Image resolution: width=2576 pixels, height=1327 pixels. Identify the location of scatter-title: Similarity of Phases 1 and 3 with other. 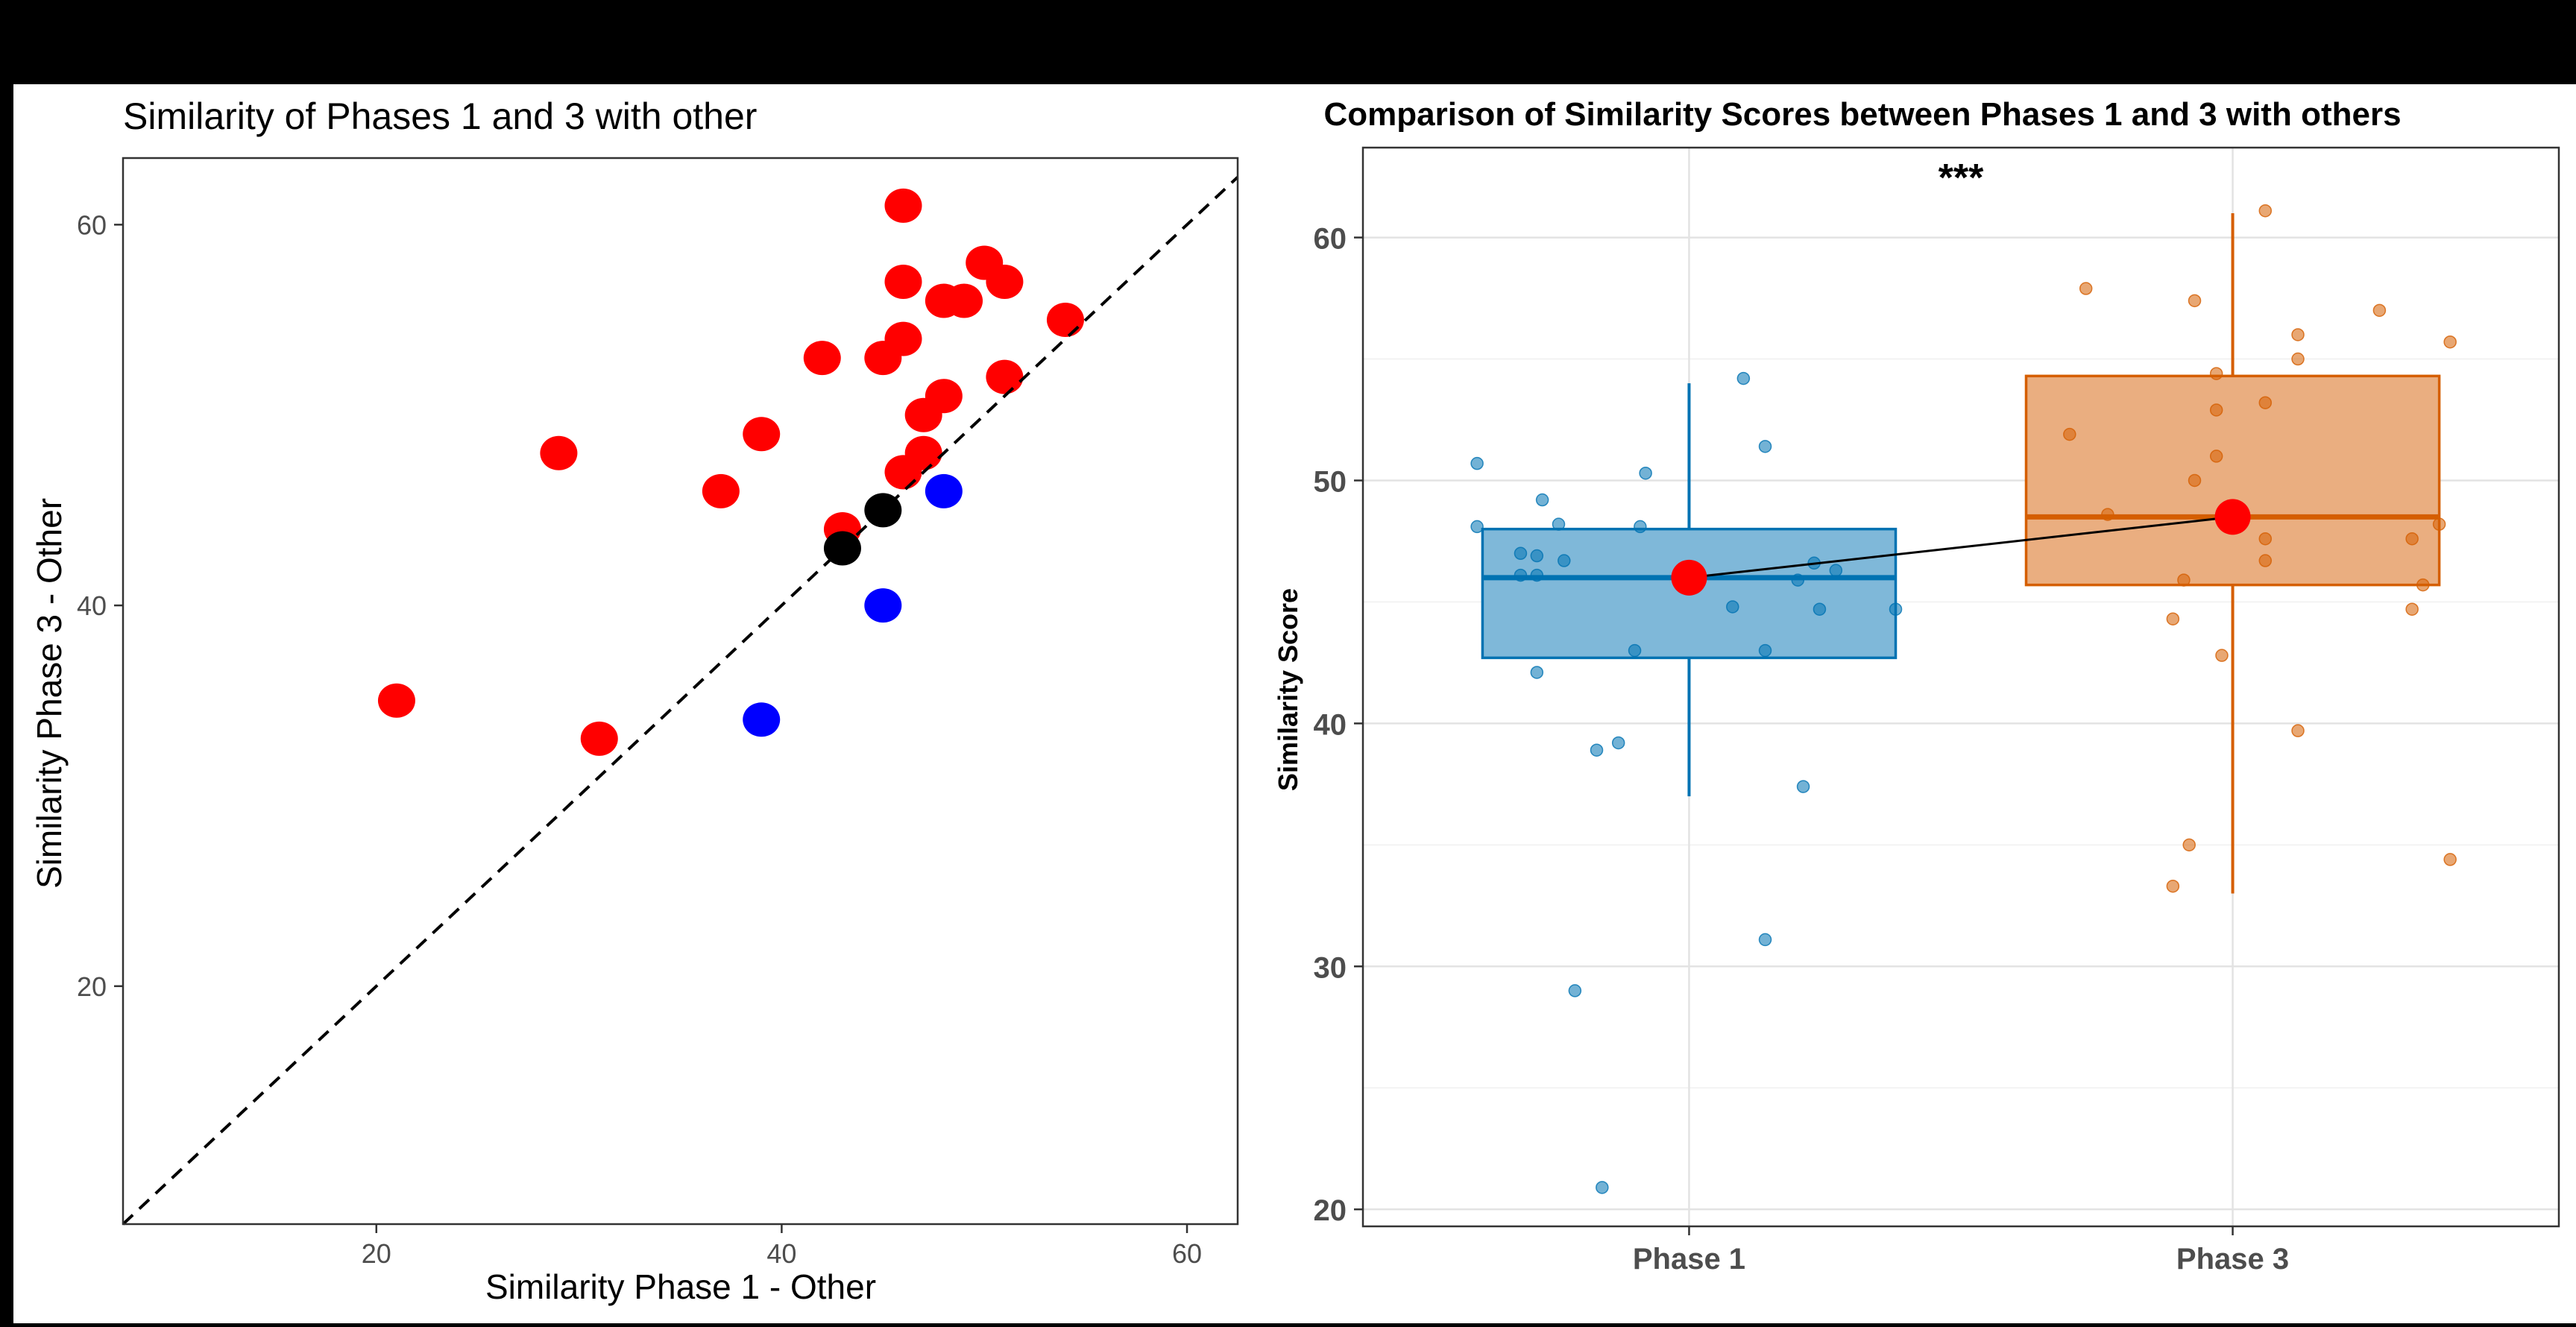
(440, 116).